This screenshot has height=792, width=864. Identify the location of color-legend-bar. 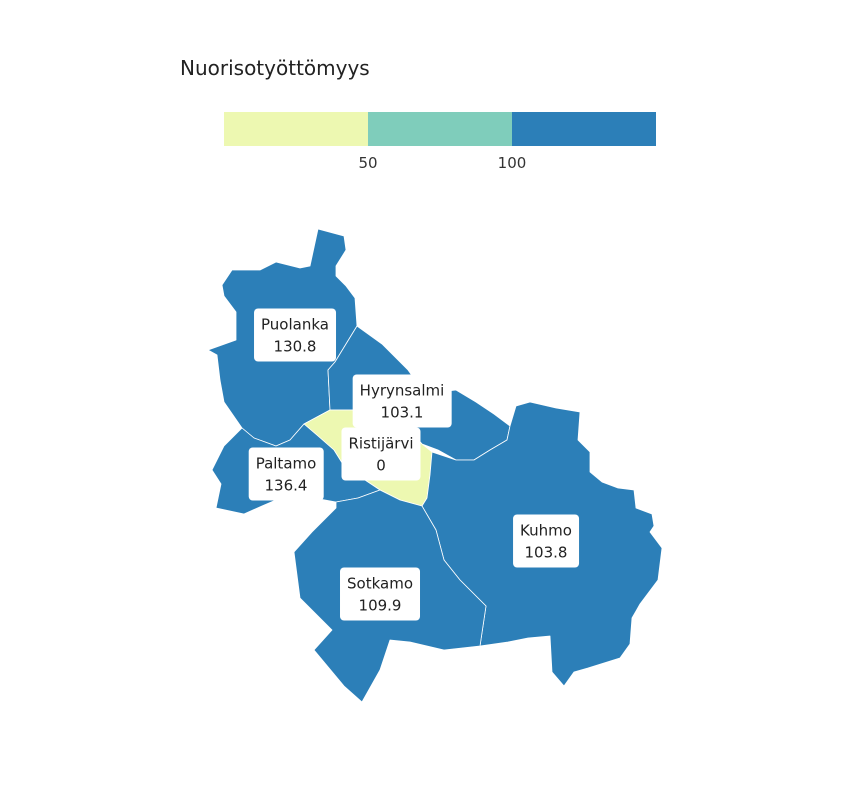
(440, 129).